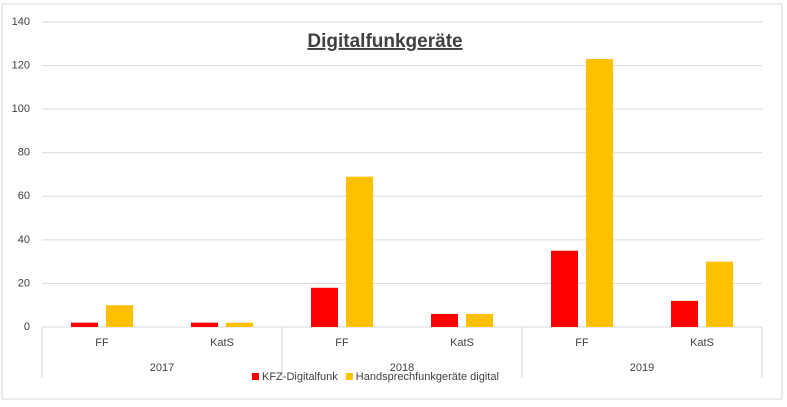  What do you see at coordinates (21, 22) in the screenshot?
I see `y-tick-label: 140` at bounding box center [21, 22].